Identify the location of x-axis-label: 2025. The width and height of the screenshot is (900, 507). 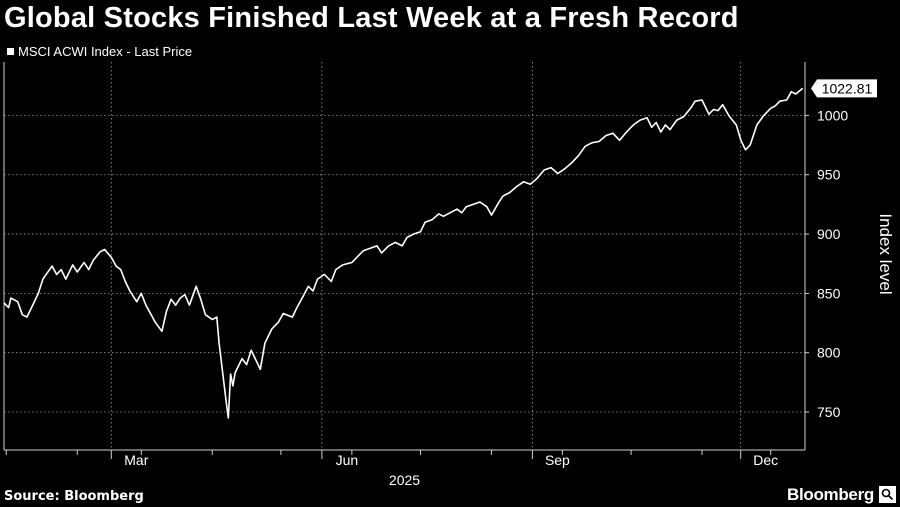
(404, 480).